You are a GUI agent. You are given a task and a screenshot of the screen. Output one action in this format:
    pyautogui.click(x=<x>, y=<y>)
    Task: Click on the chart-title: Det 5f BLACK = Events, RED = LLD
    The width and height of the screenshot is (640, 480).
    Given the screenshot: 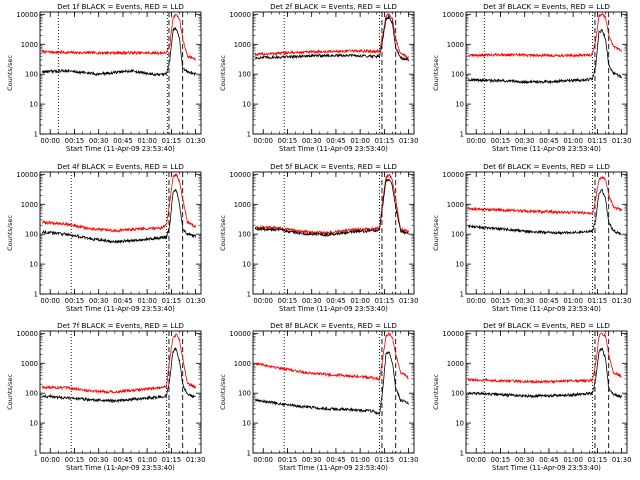 What is the action you would take?
    pyautogui.click(x=333, y=166)
    